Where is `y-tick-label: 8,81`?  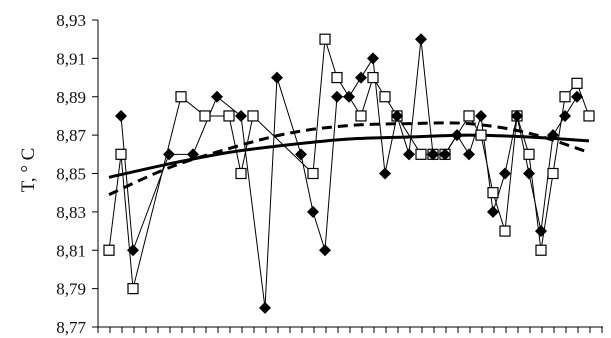 y-tick-label: 8,81 is located at coordinates (71, 250).